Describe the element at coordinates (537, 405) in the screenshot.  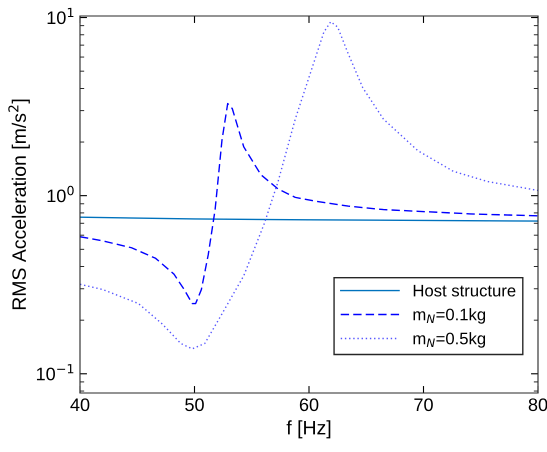
I see `x-tick-label: 80` at that location.